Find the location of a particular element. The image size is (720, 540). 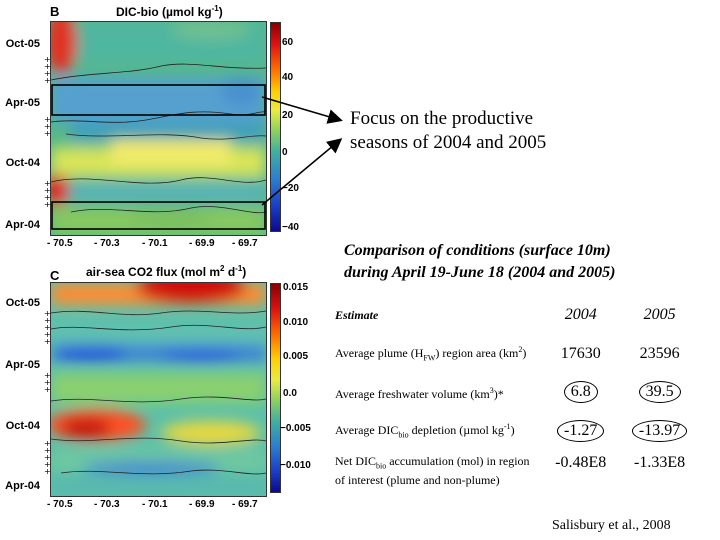

dic-bio-heatmap is located at coordinates (158, 128).